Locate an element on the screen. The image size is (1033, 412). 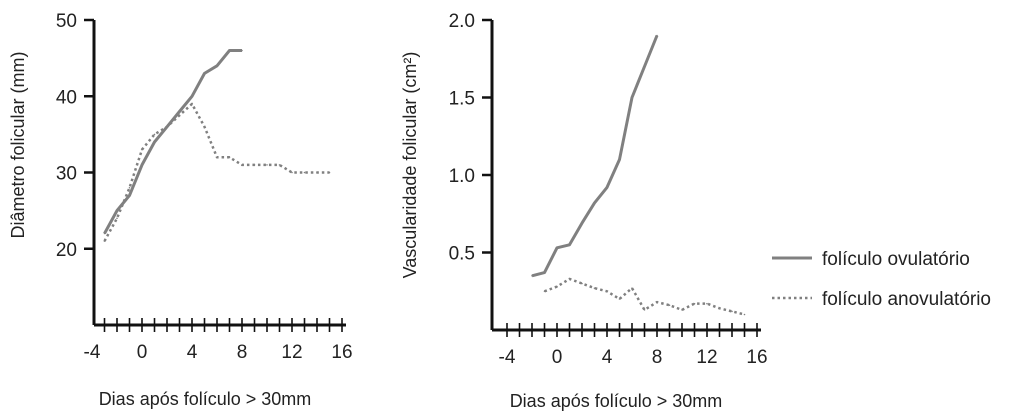
y-tick-label: 0.5 is located at coordinates (462, 254).